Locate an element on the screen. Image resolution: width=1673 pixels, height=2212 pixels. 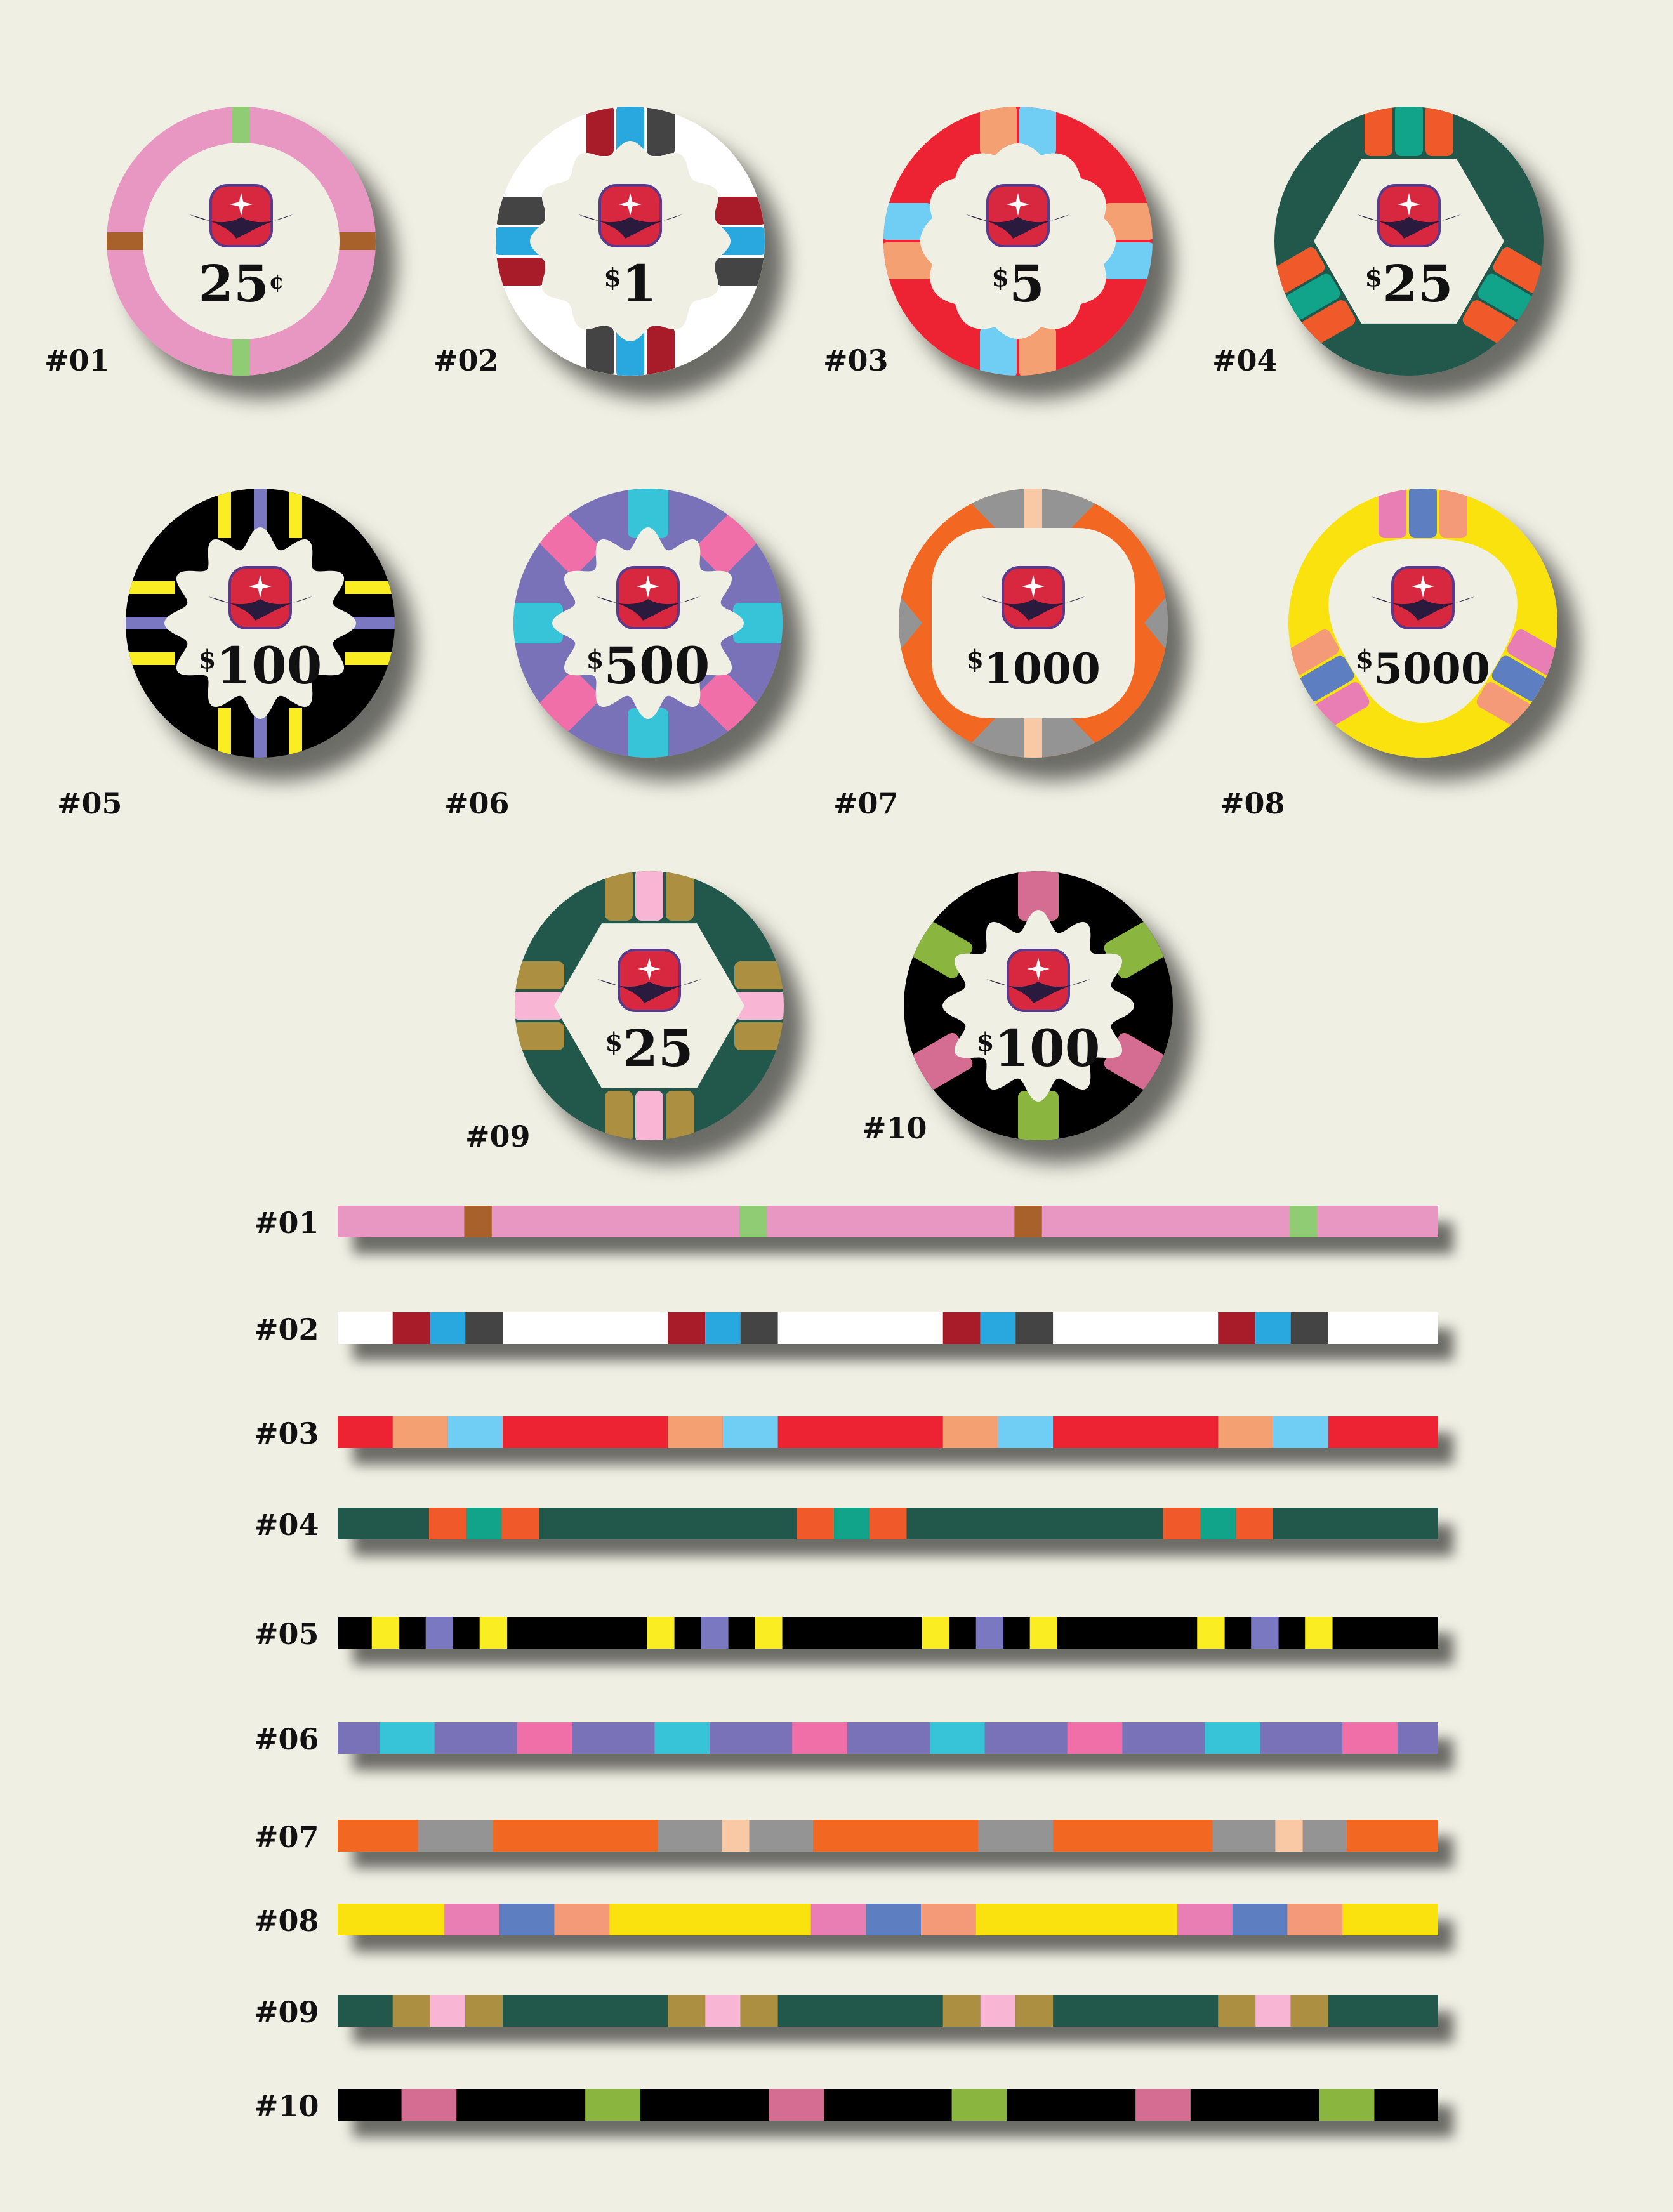
chip-center is located at coordinates (1423, 631).